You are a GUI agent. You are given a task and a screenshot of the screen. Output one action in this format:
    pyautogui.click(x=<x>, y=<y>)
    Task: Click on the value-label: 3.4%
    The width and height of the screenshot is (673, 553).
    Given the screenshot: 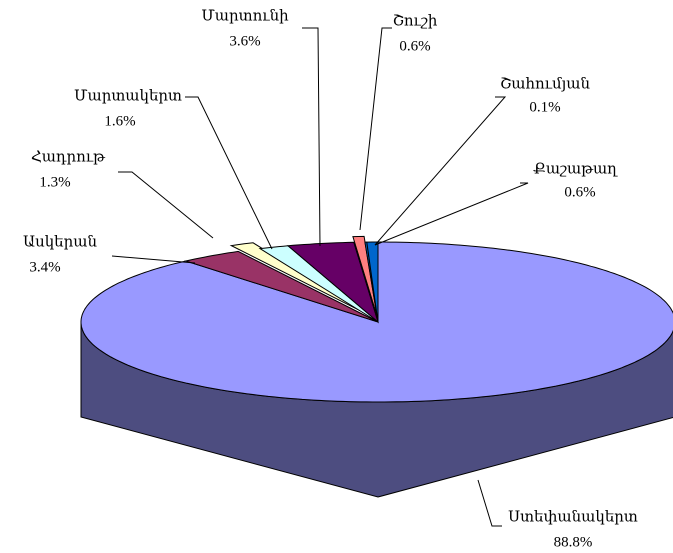 What is the action you would take?
    pyautogui.click(x=44, y=267)
    